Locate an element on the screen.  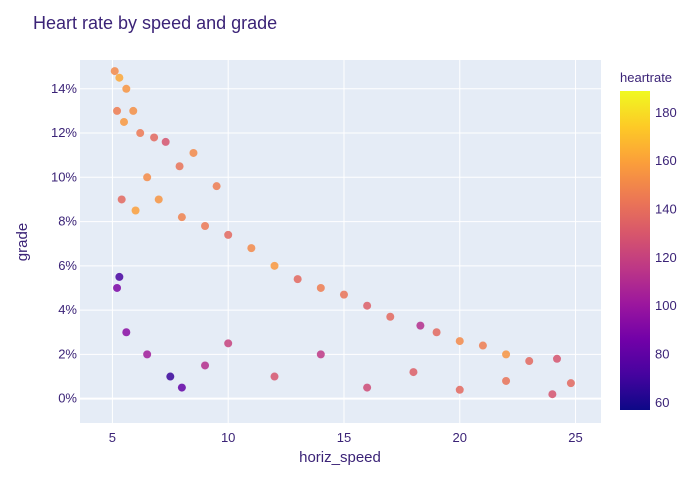
chart-title: Heart rate by speed and grade is located at coordinates (155, 23).